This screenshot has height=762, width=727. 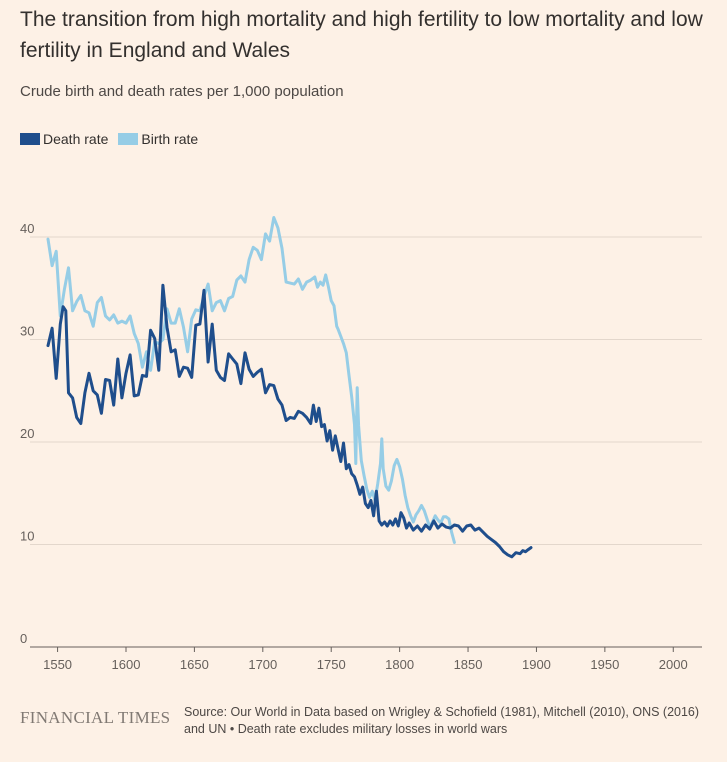 I want to click on y-tick-label: 10, so click(x=27, y=536).